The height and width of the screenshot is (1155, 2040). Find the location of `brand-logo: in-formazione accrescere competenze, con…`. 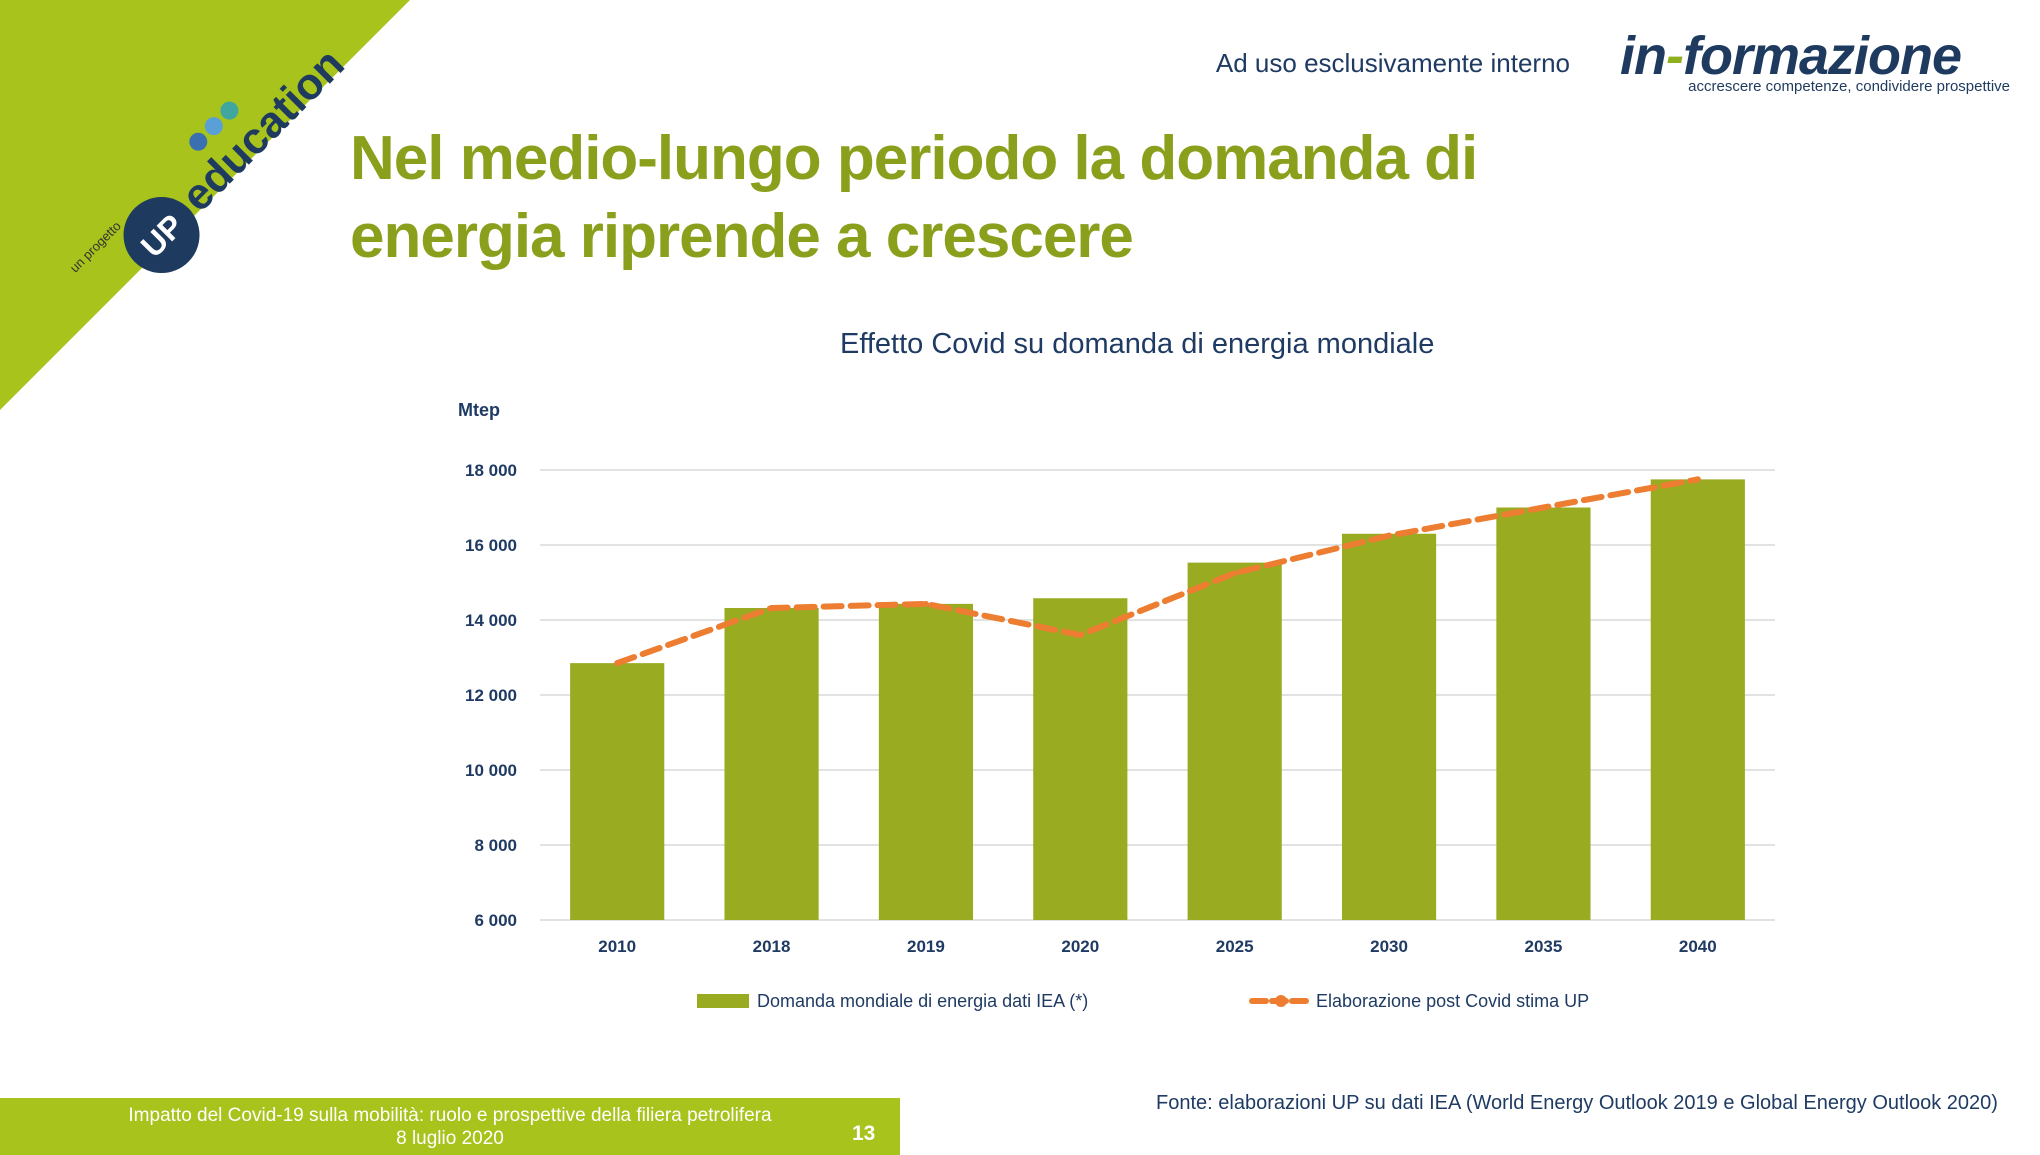

brand-logo: in-formazione accrescere competenze, con… is located at coordinates (1820, 63).